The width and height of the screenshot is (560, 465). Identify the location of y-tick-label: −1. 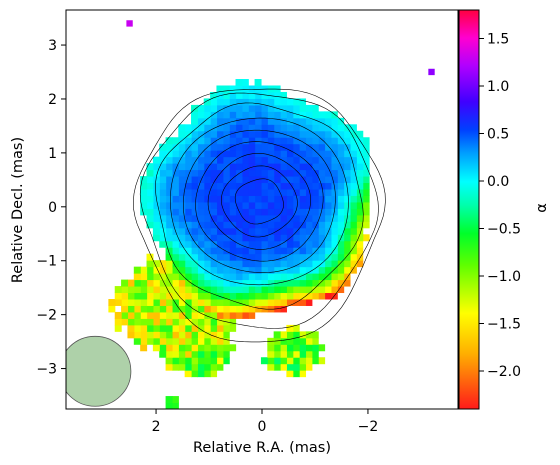
(46, 262).